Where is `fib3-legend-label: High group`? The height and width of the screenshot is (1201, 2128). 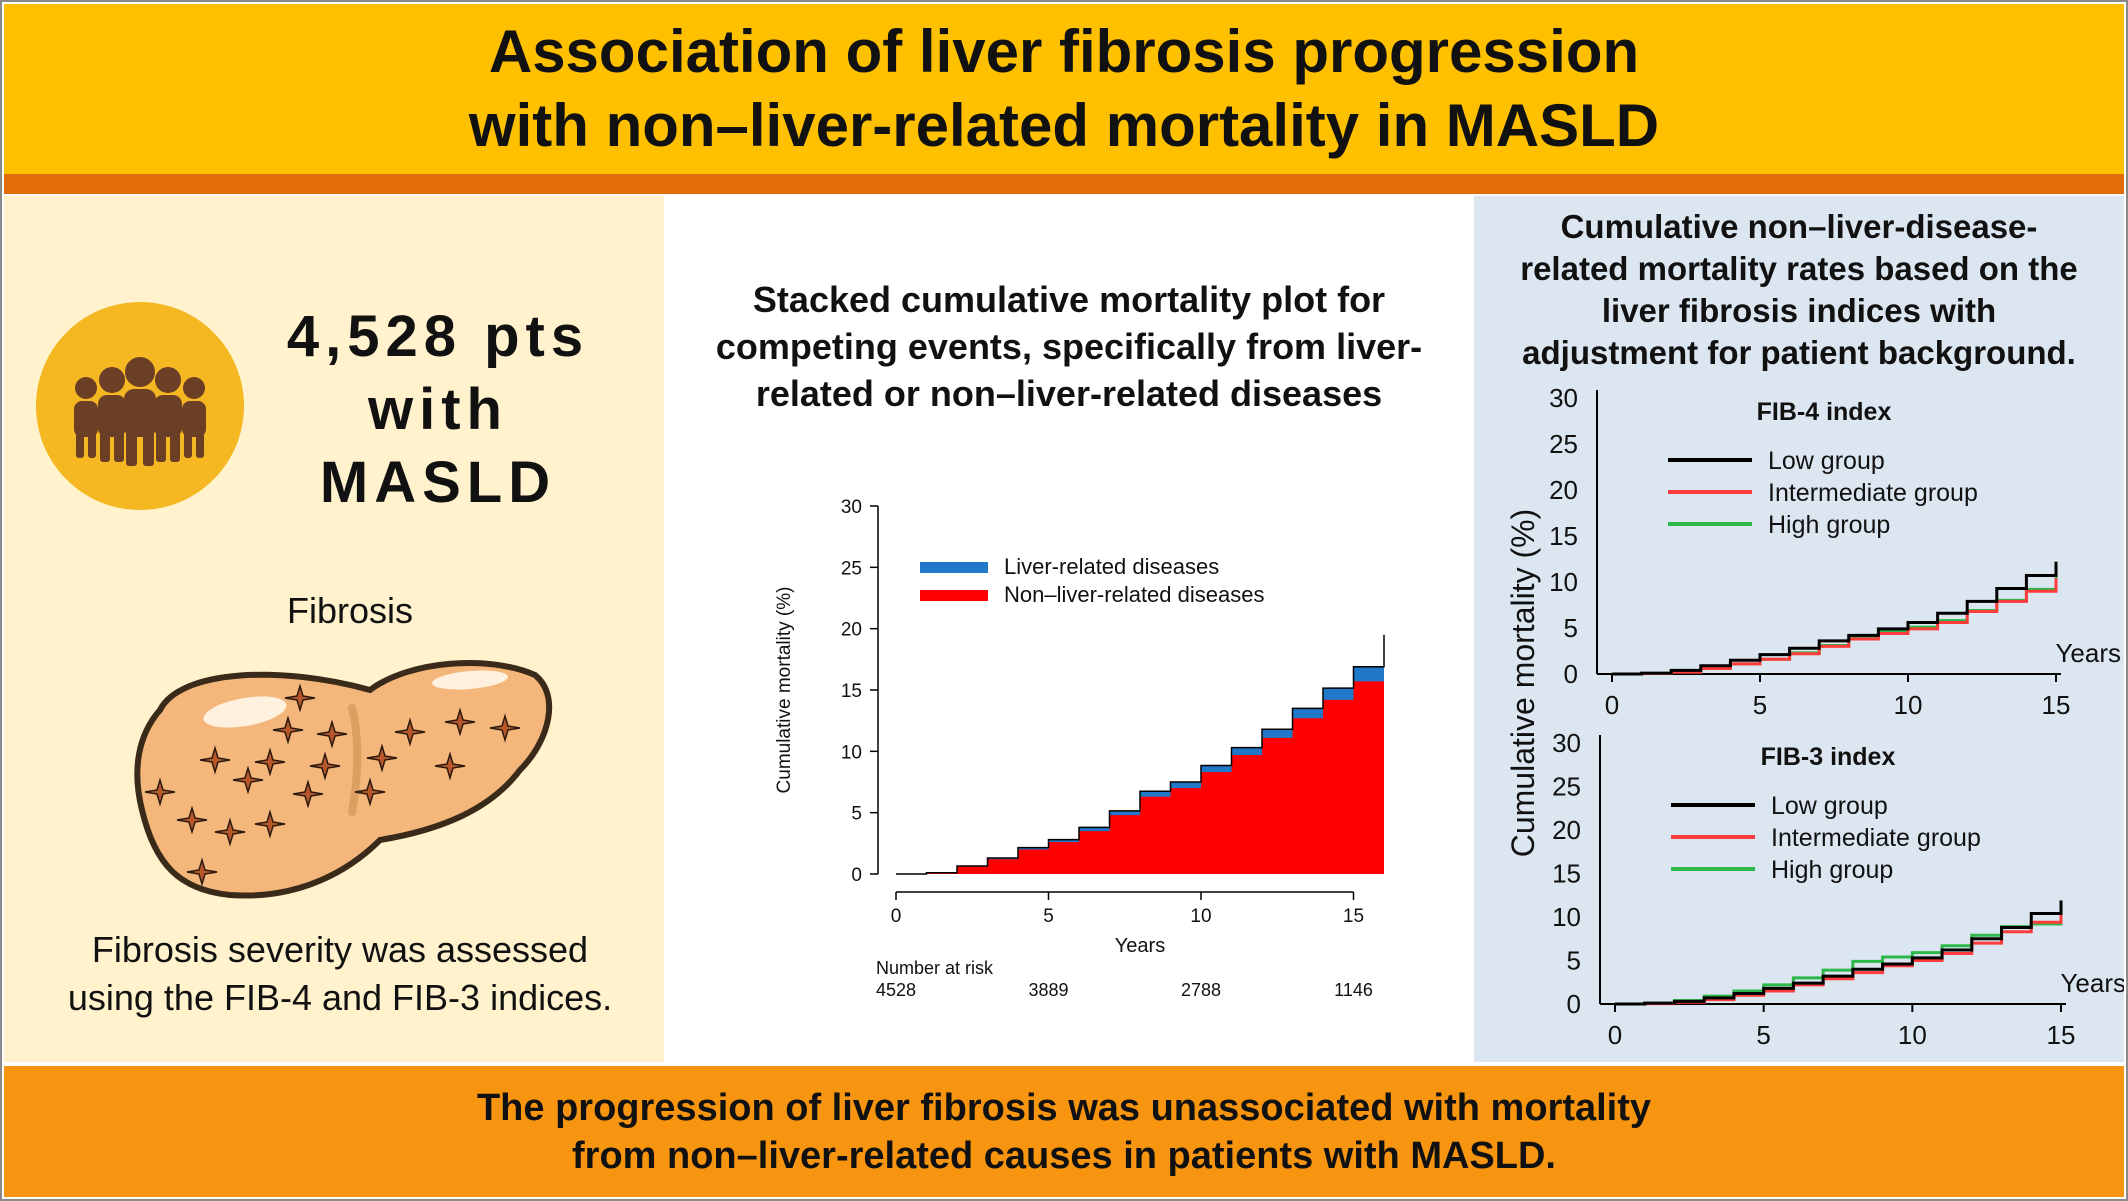
fib3-legend-label: High group is located at coordinates (1832, 870).